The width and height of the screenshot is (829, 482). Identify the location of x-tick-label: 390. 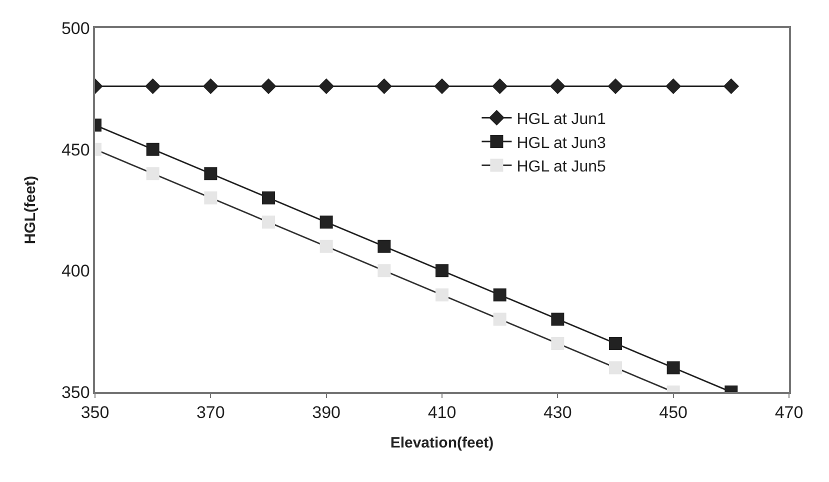
(326, 412).